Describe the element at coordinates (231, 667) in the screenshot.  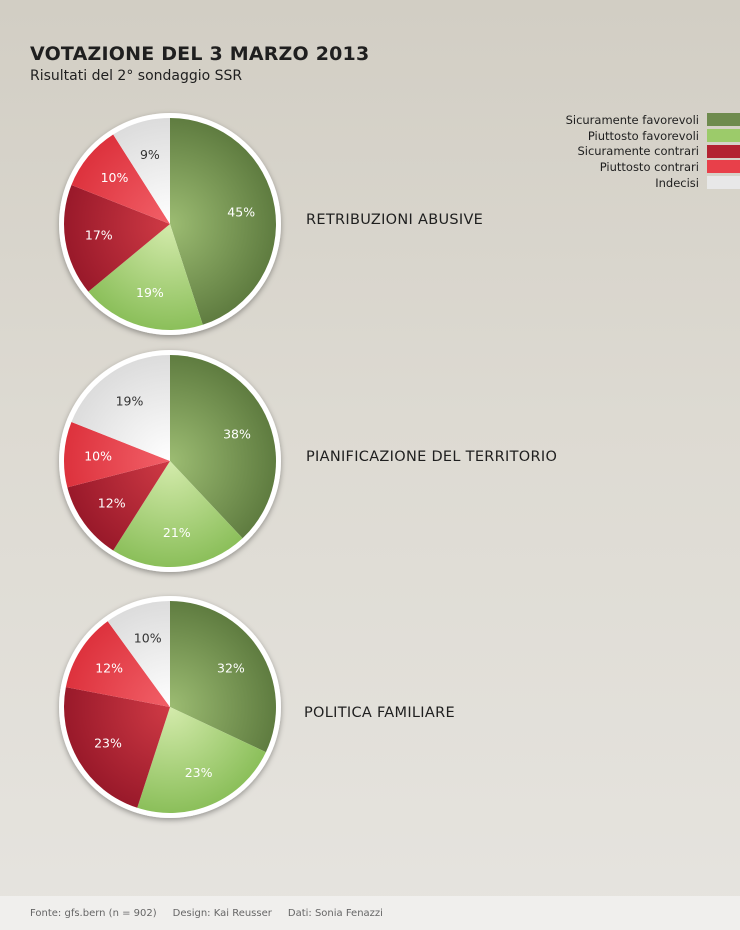
I see `pie-label-sicuramente-favorevoli: 32%` at that location.